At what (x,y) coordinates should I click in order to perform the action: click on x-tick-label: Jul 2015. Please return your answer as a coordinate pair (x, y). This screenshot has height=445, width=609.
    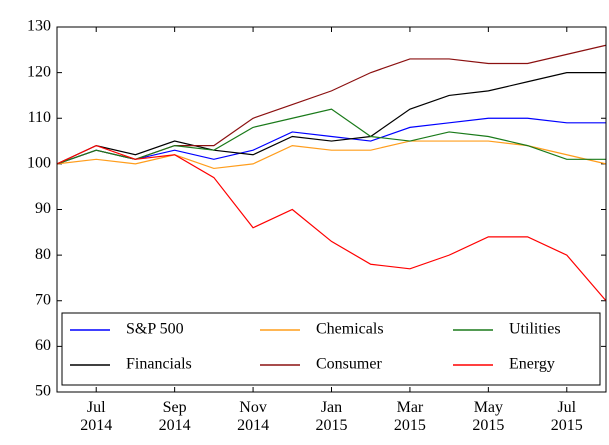
    Looking at the image, I should click on (567, 416).